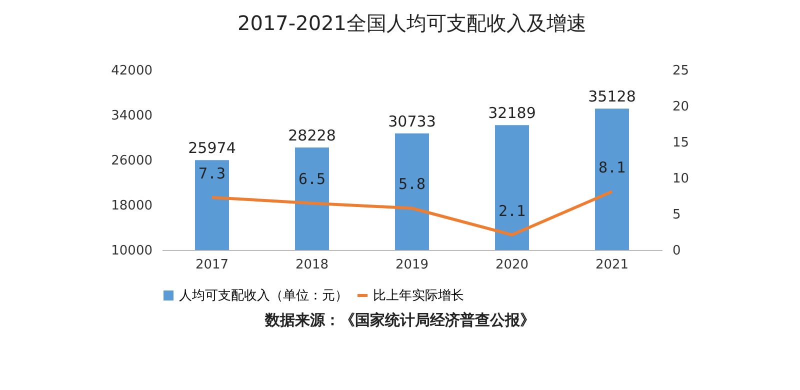 The width and height of the screenshot is (800, 390). I want to click on data-label: 8.1, so click(612, 167).